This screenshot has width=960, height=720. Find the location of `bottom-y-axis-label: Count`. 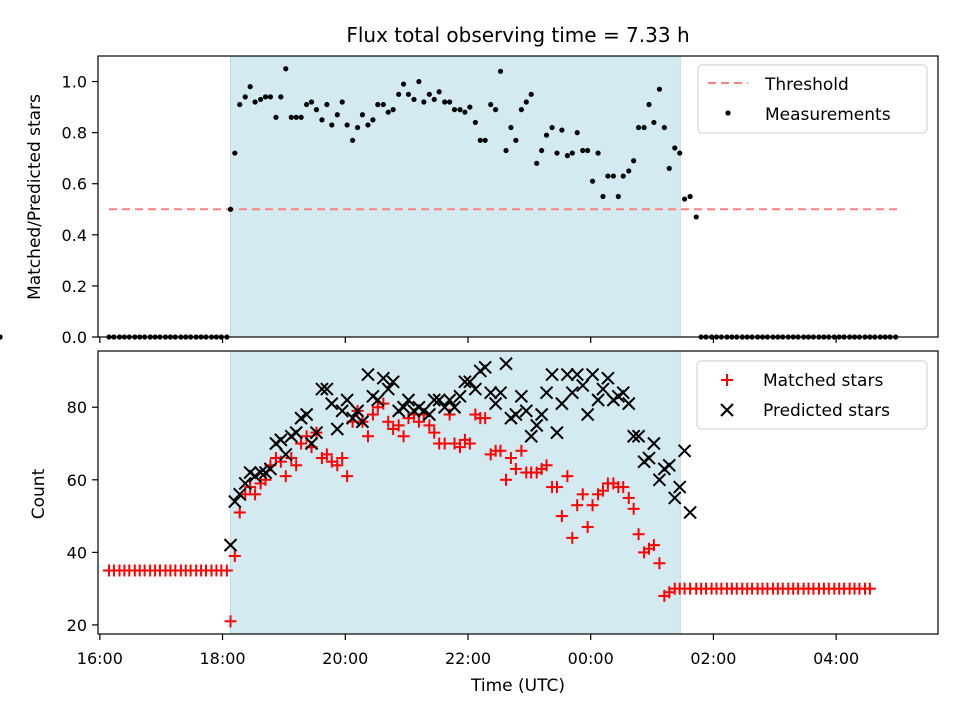

bottom-y-axis-label: Count is located at coordinates (39, 493).